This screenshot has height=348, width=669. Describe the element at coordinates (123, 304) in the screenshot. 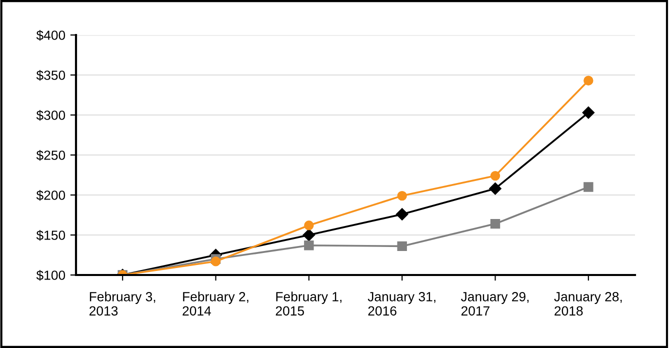

I see `x-tick-label: February 3, 2013` at that location.